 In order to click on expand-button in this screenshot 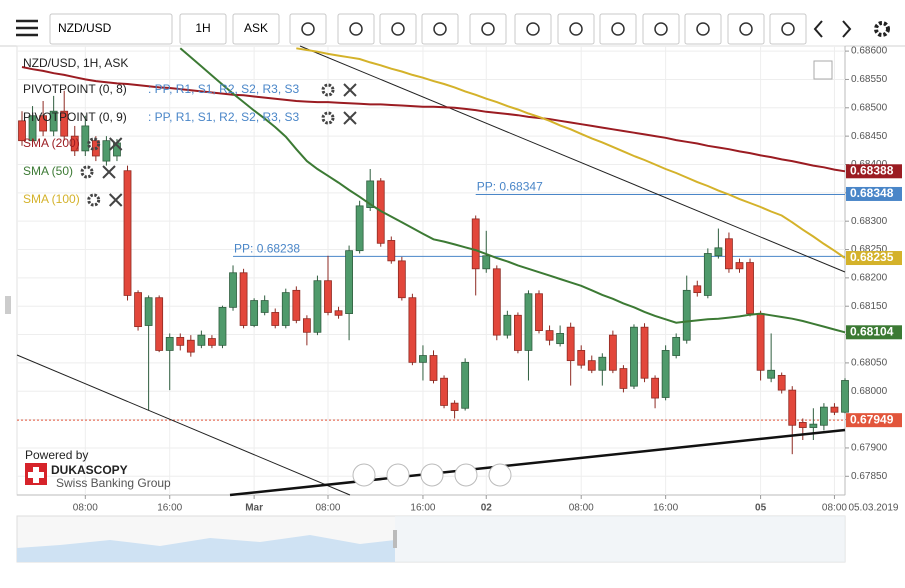, I will do `click(823, 70)`.